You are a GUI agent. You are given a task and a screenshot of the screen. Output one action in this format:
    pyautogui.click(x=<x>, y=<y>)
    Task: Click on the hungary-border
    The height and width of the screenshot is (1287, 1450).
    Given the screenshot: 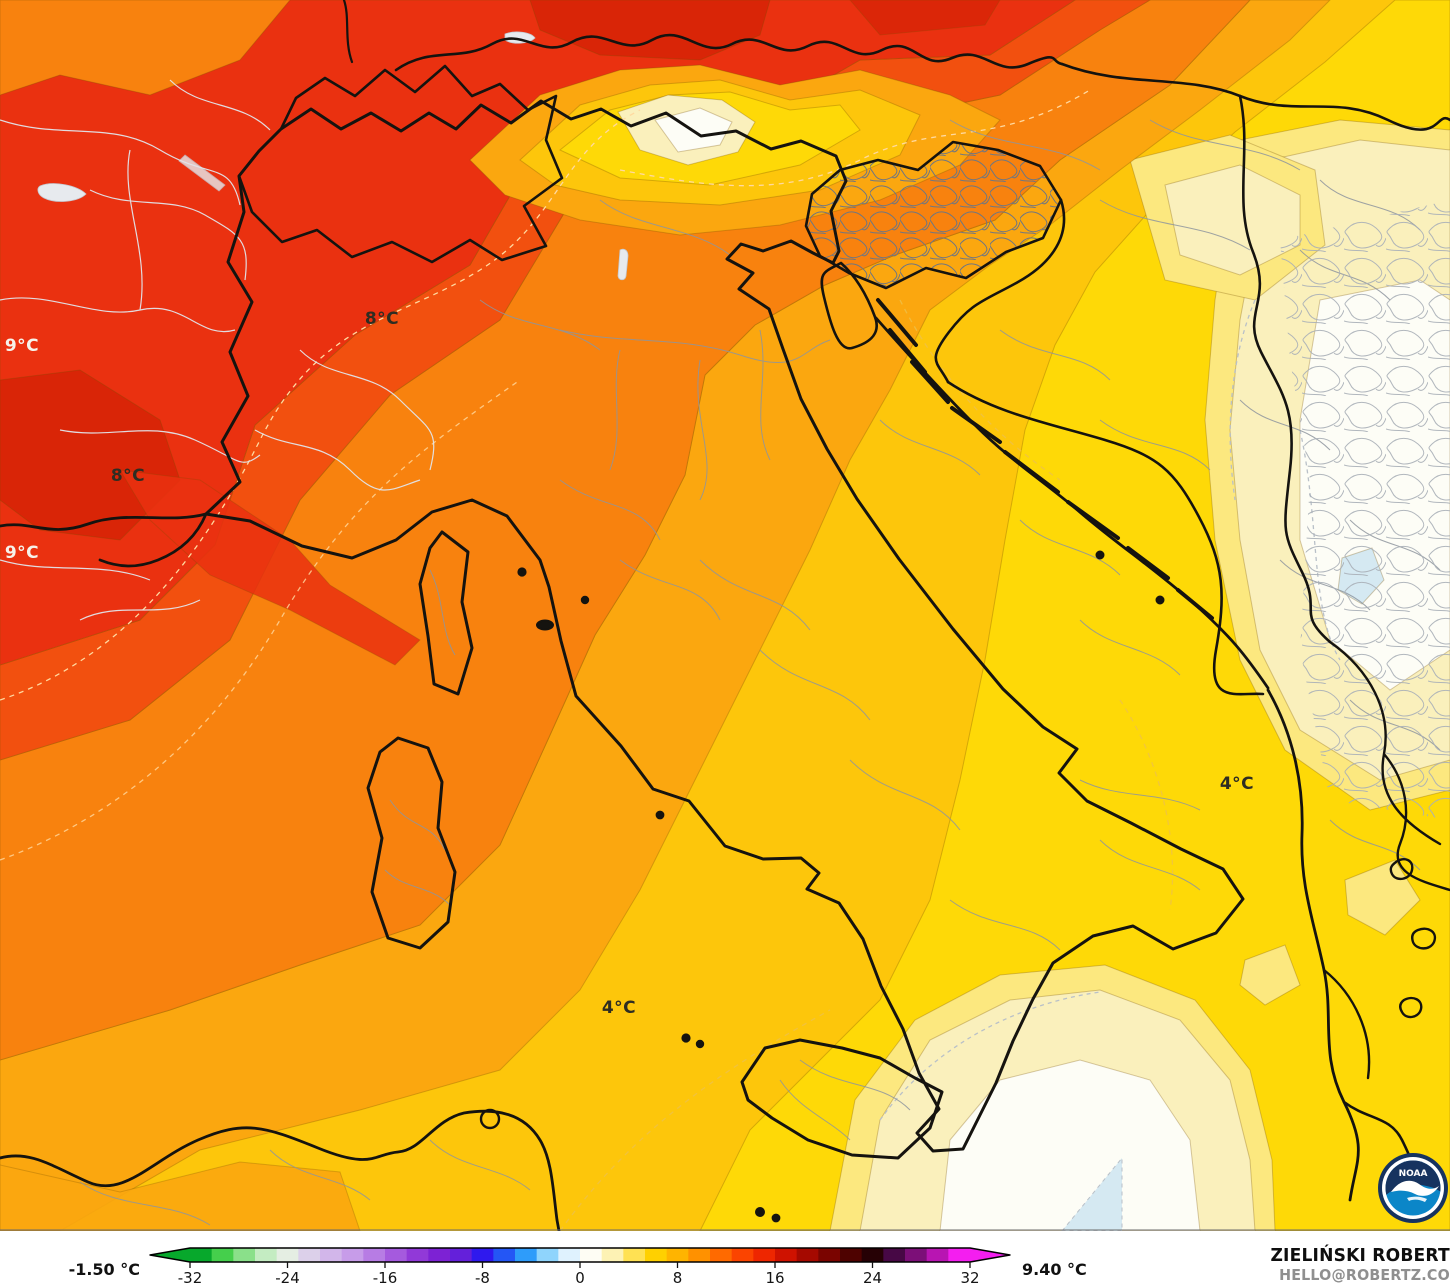 What is the action you would take?
    pyautogui.click(x=1255, y=96)
    